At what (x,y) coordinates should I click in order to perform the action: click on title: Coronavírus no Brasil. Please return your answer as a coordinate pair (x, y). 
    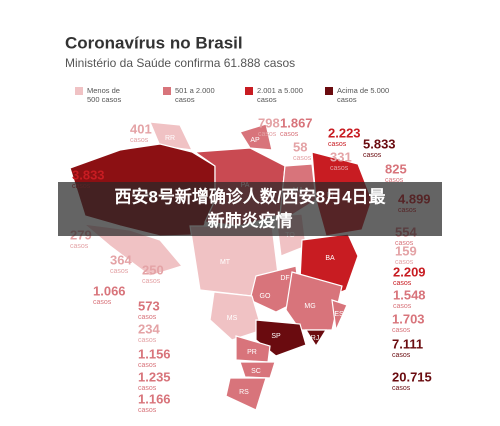
    Looking at the image, I should click on (154, 42).